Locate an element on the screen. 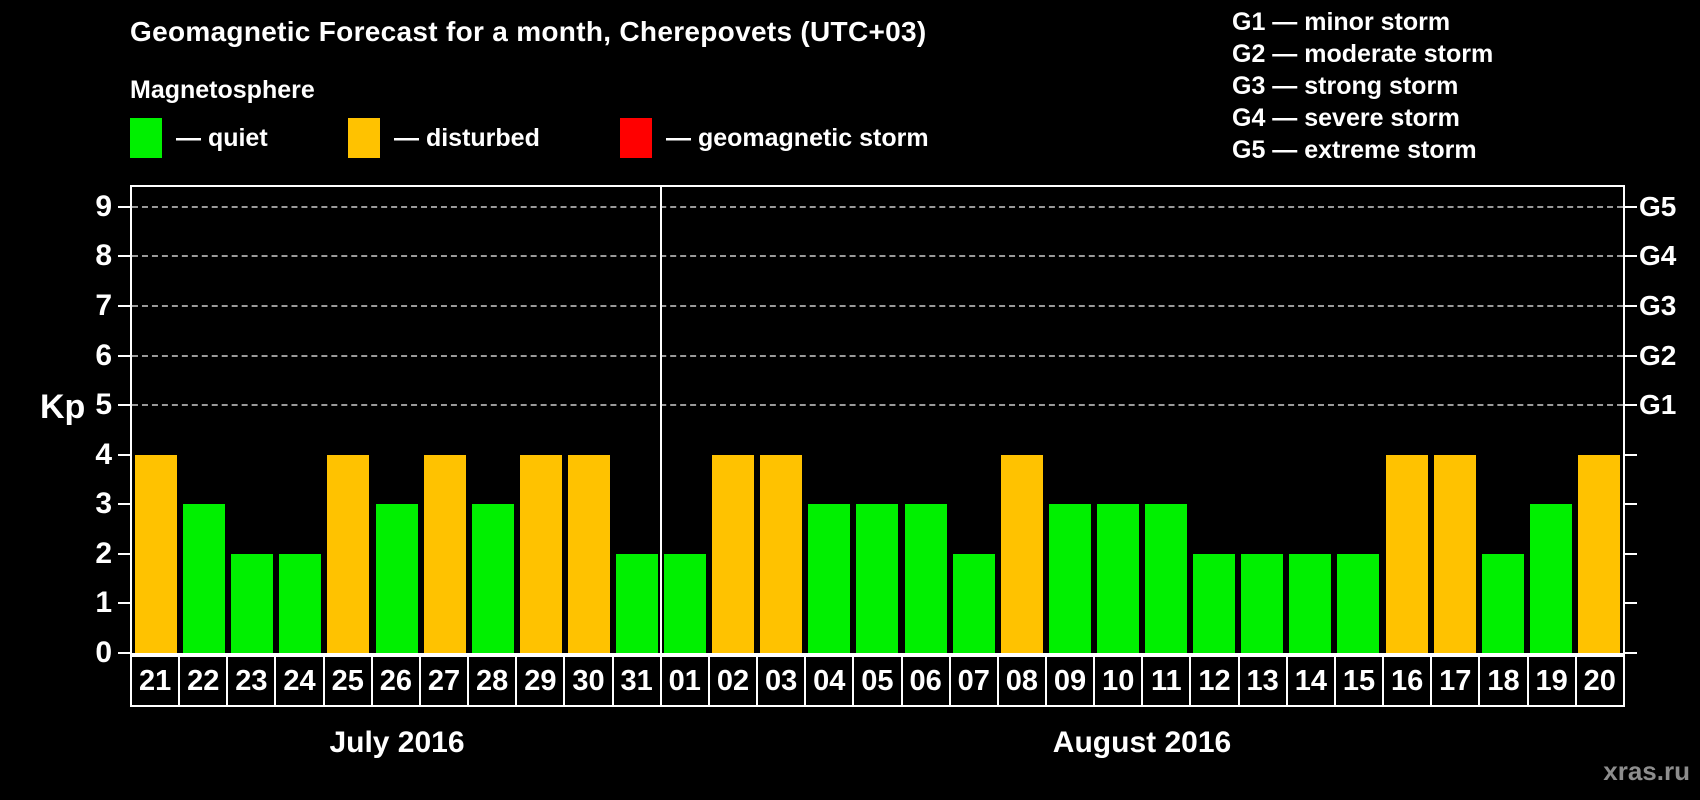  day-label: 13 is located at coordinates (1263, 681).